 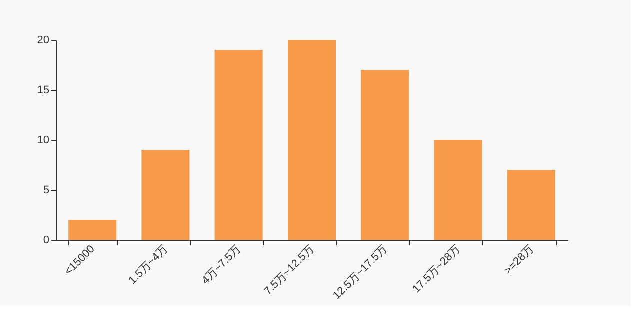 What do you see at coordinates (43, 40) in the screenshot?
I see `y-tick-label: 20` at bounding box center [43, 40].